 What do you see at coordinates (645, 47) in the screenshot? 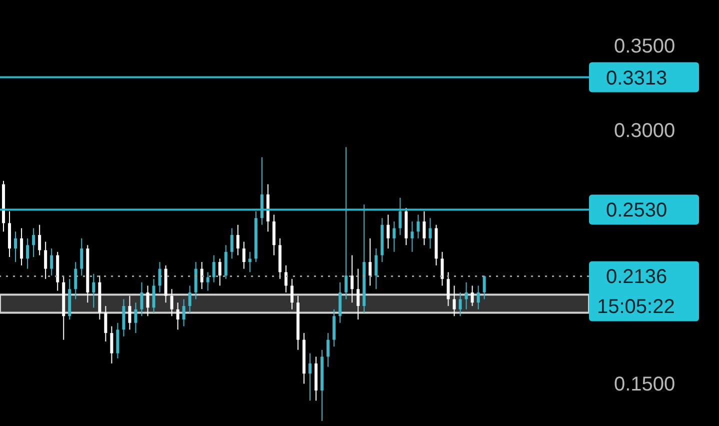
I see `y-tick-label: 0.3500` at bounding box center [645, 47].